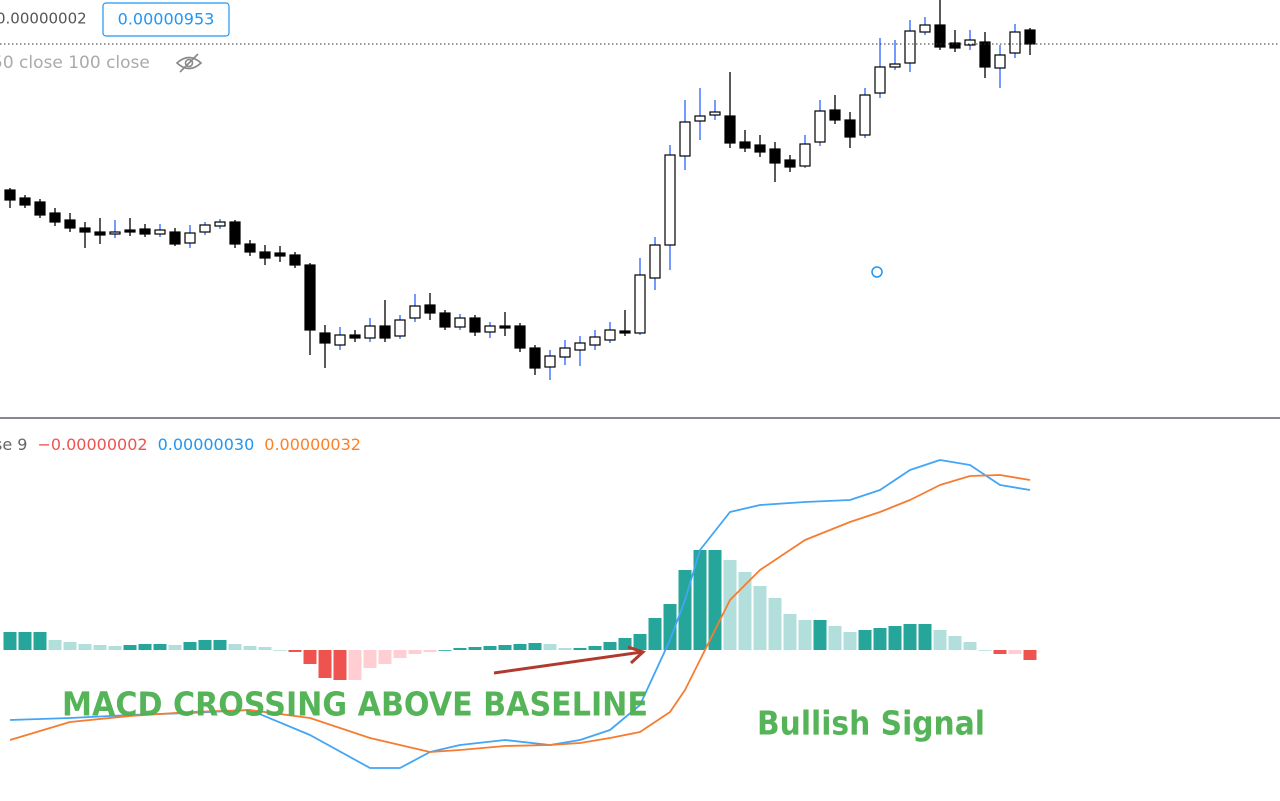  I want to click on cursor-marker, so click(877, 272).